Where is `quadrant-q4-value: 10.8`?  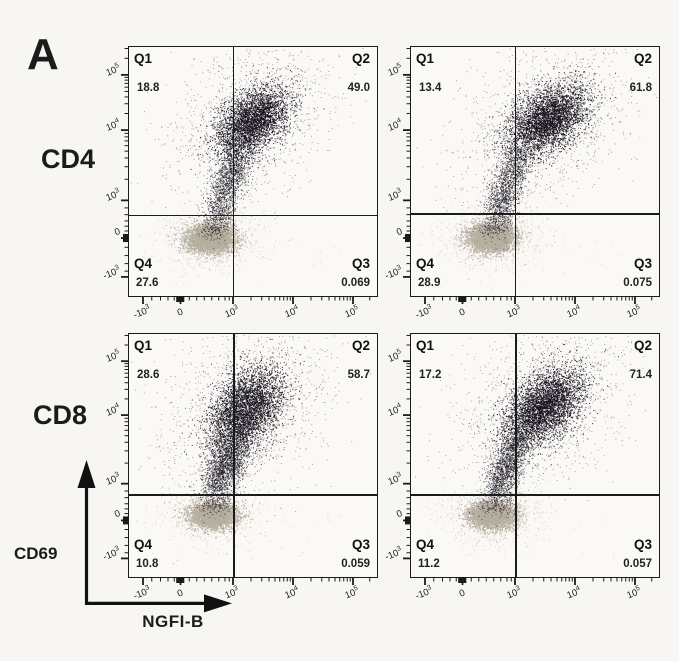 quadrant-q4-value: 10.8 is located at coordinates (147, 564).